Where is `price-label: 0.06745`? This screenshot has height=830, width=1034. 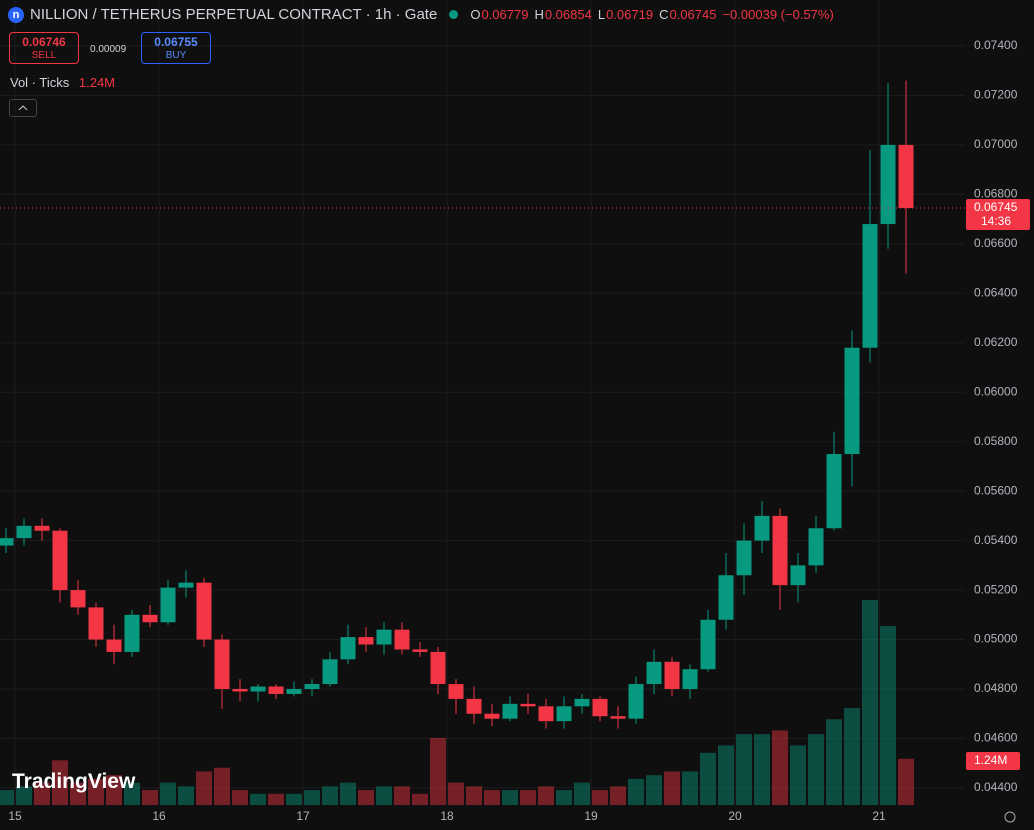
price-label: 0.06745 is located at coordinates (996, 207).